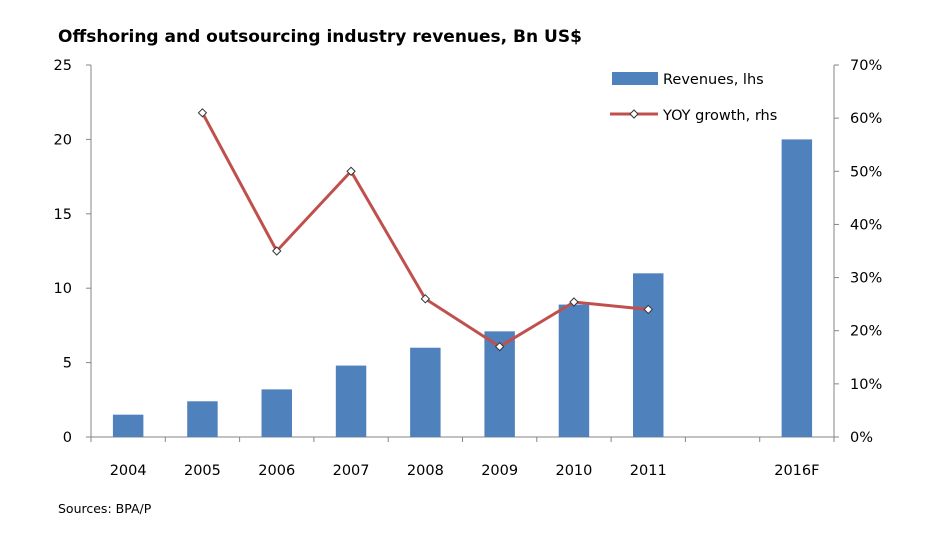 Image resolution: width=948 pixels, height=536 pixels. What do you see at coordinates (63, 66) in the screenshot?
I see `left-axis-tick-label: 25` at bounding box center [63, 66].